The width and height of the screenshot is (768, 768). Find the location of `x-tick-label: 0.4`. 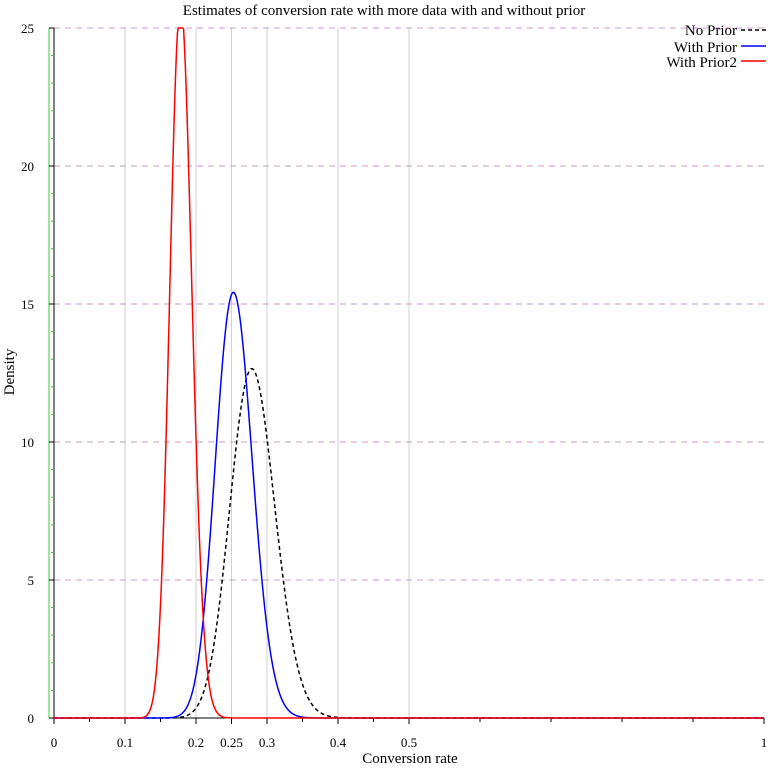

x-tick-label: 0.4 is located at coordinates (338, 742).